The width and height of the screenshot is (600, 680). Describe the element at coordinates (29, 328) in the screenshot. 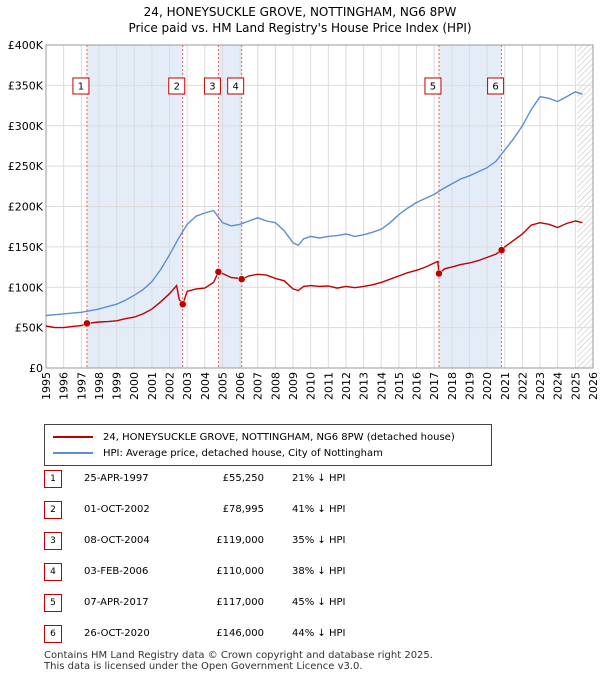

I see `y-tick-label: £50K` at that location.